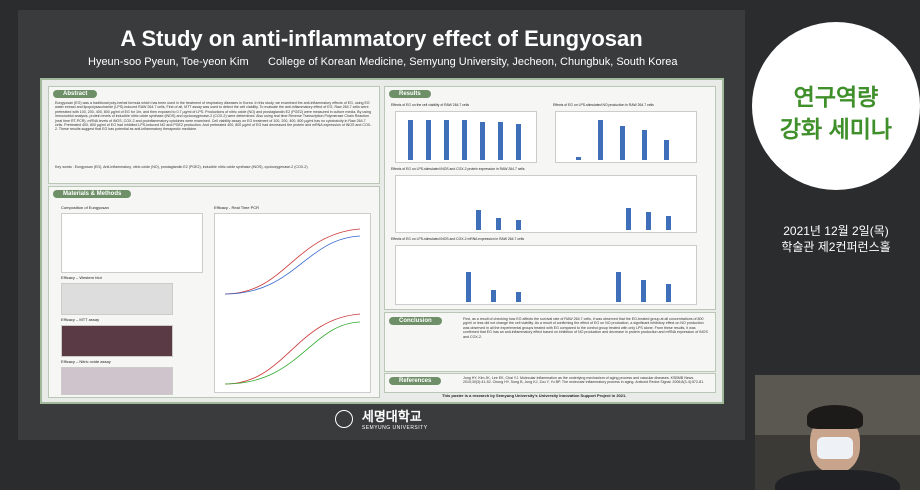 The image size is (920, 490). I want to click on method-label: Composition of Eungyosan, so click(85, 207).